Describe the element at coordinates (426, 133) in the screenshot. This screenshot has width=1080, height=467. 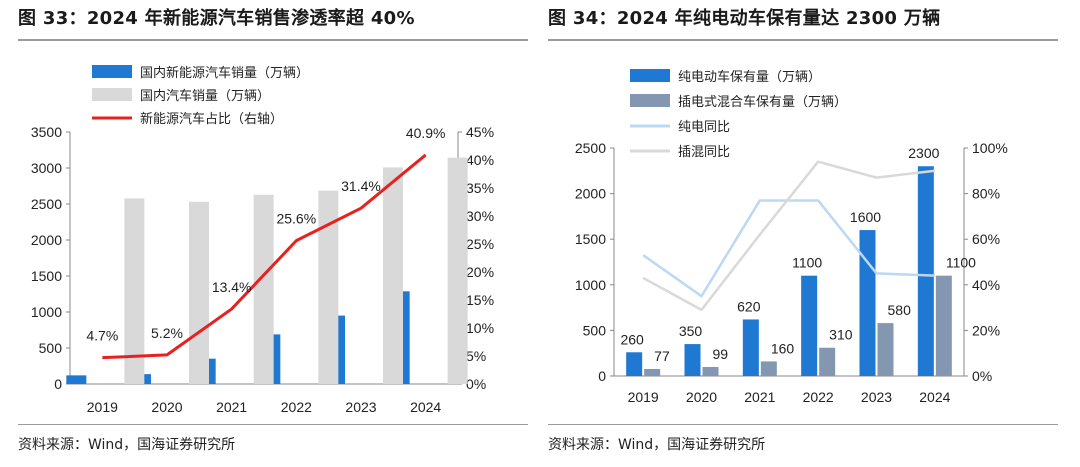
I see `line-data-label: 40.9%` at that location.